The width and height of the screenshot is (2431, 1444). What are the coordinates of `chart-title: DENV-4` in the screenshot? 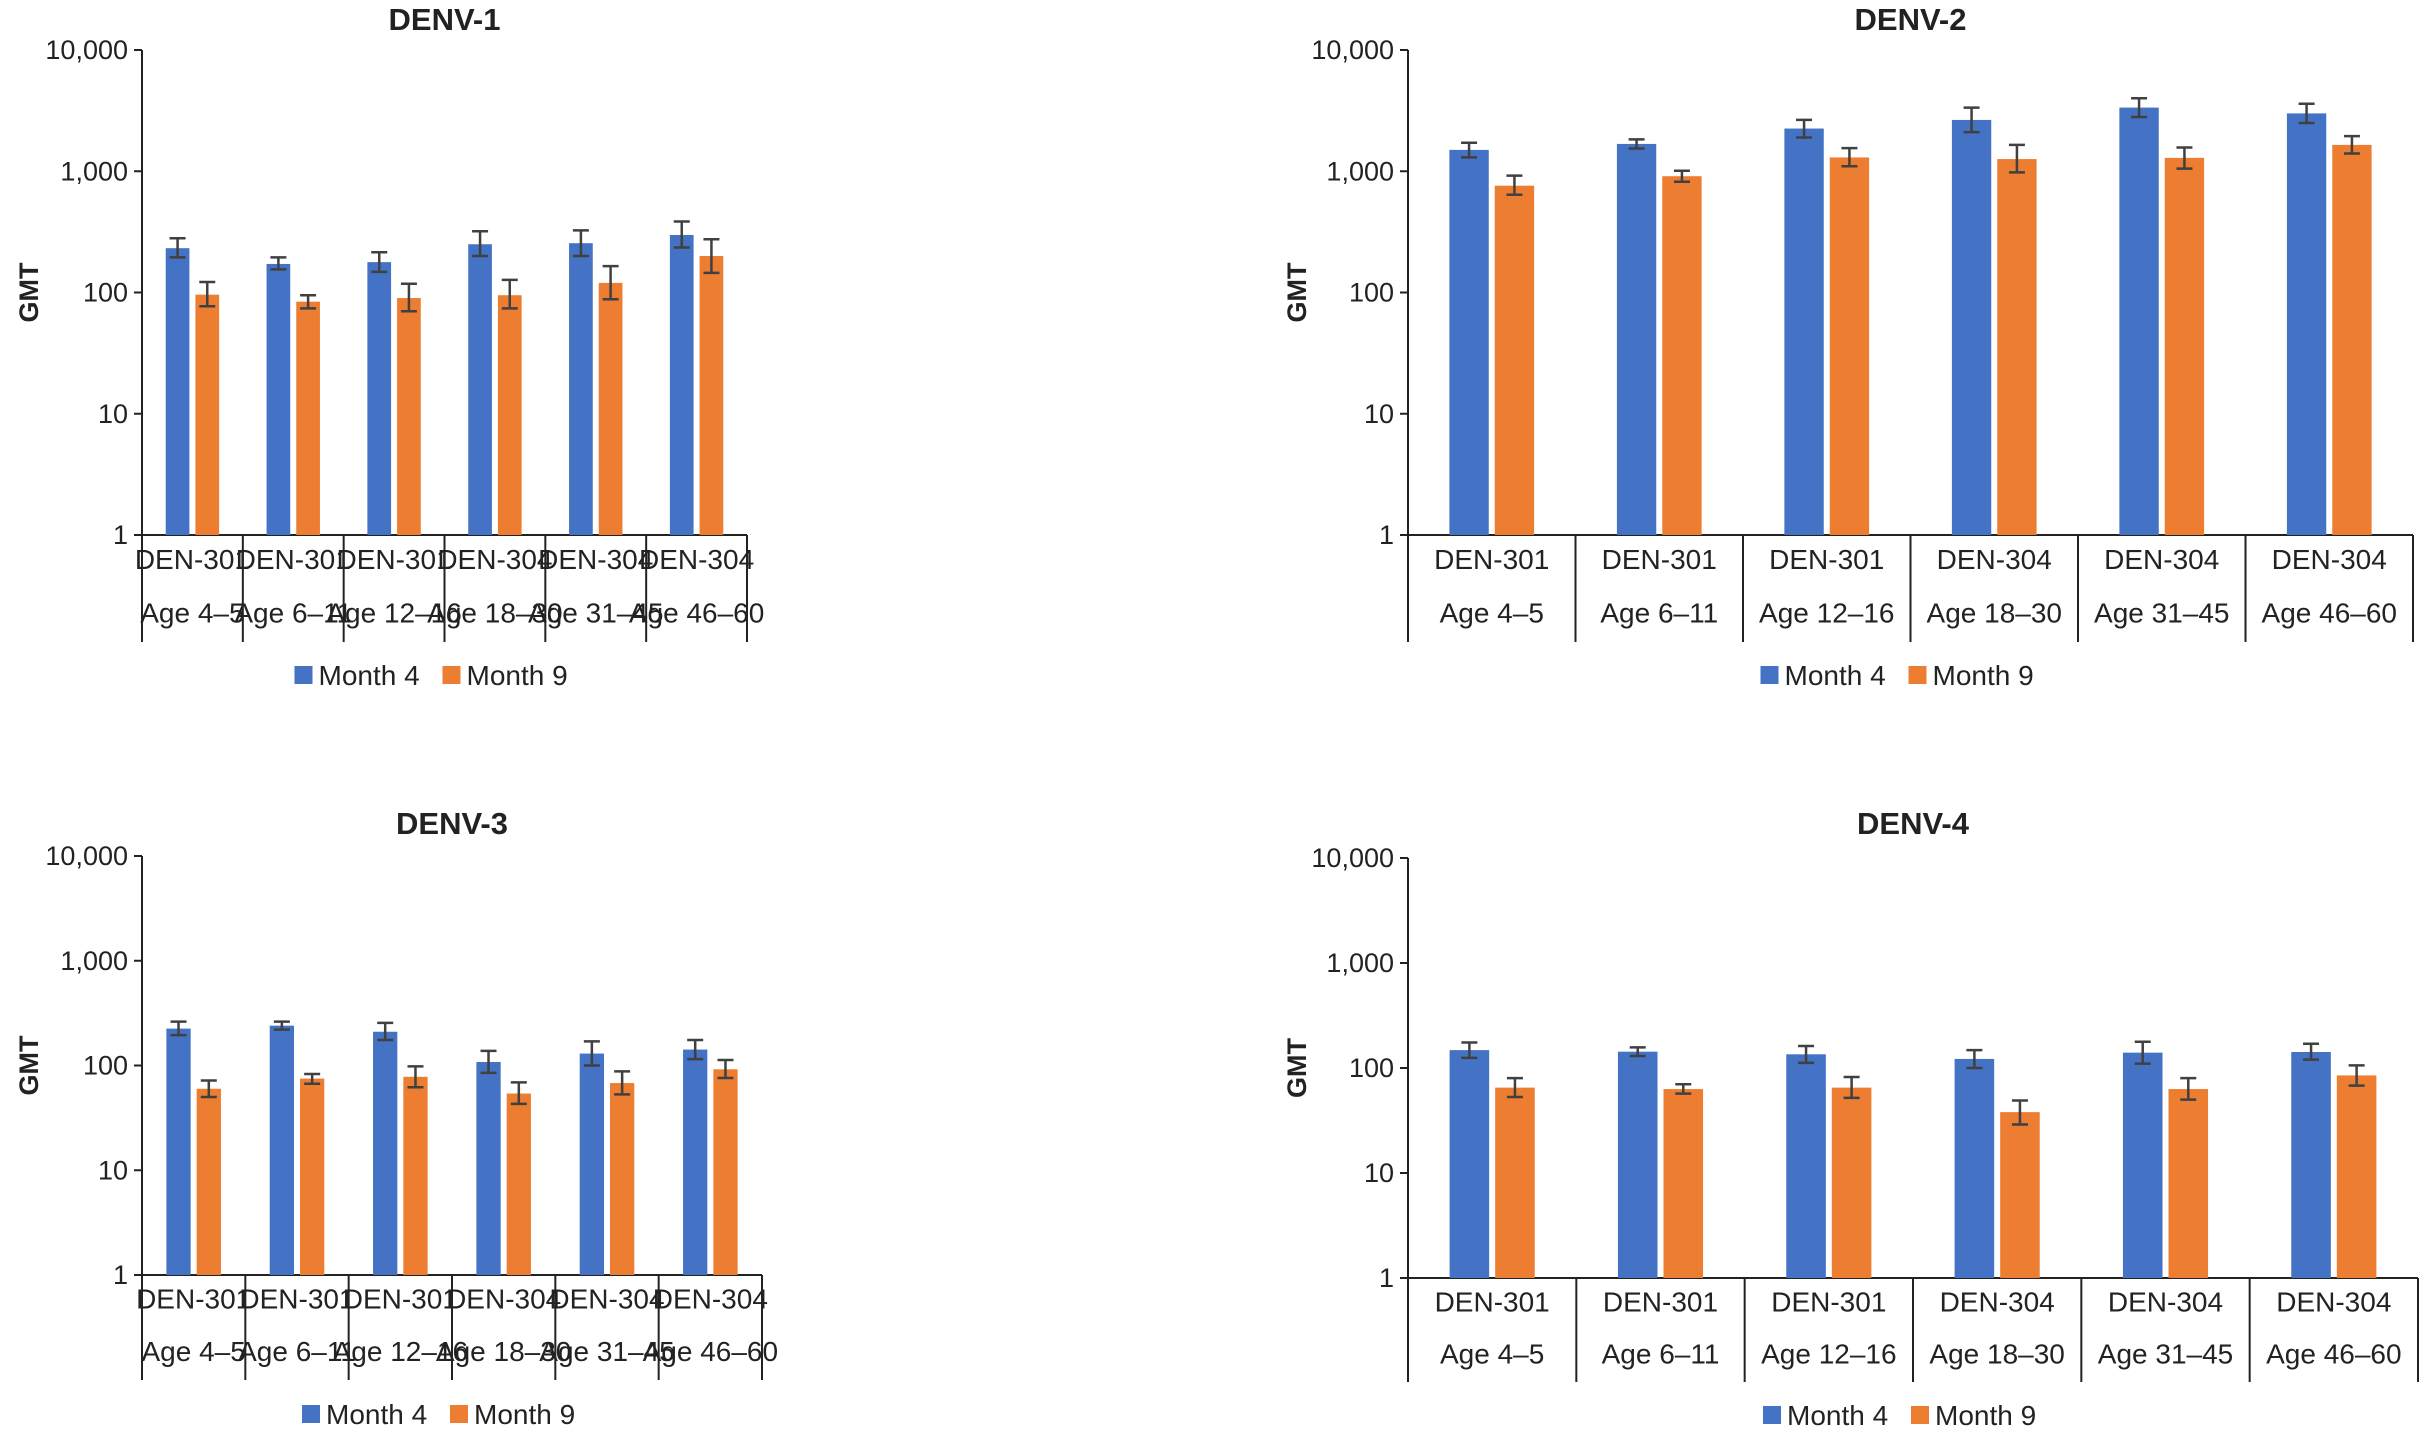 It's located at (1913, 823).